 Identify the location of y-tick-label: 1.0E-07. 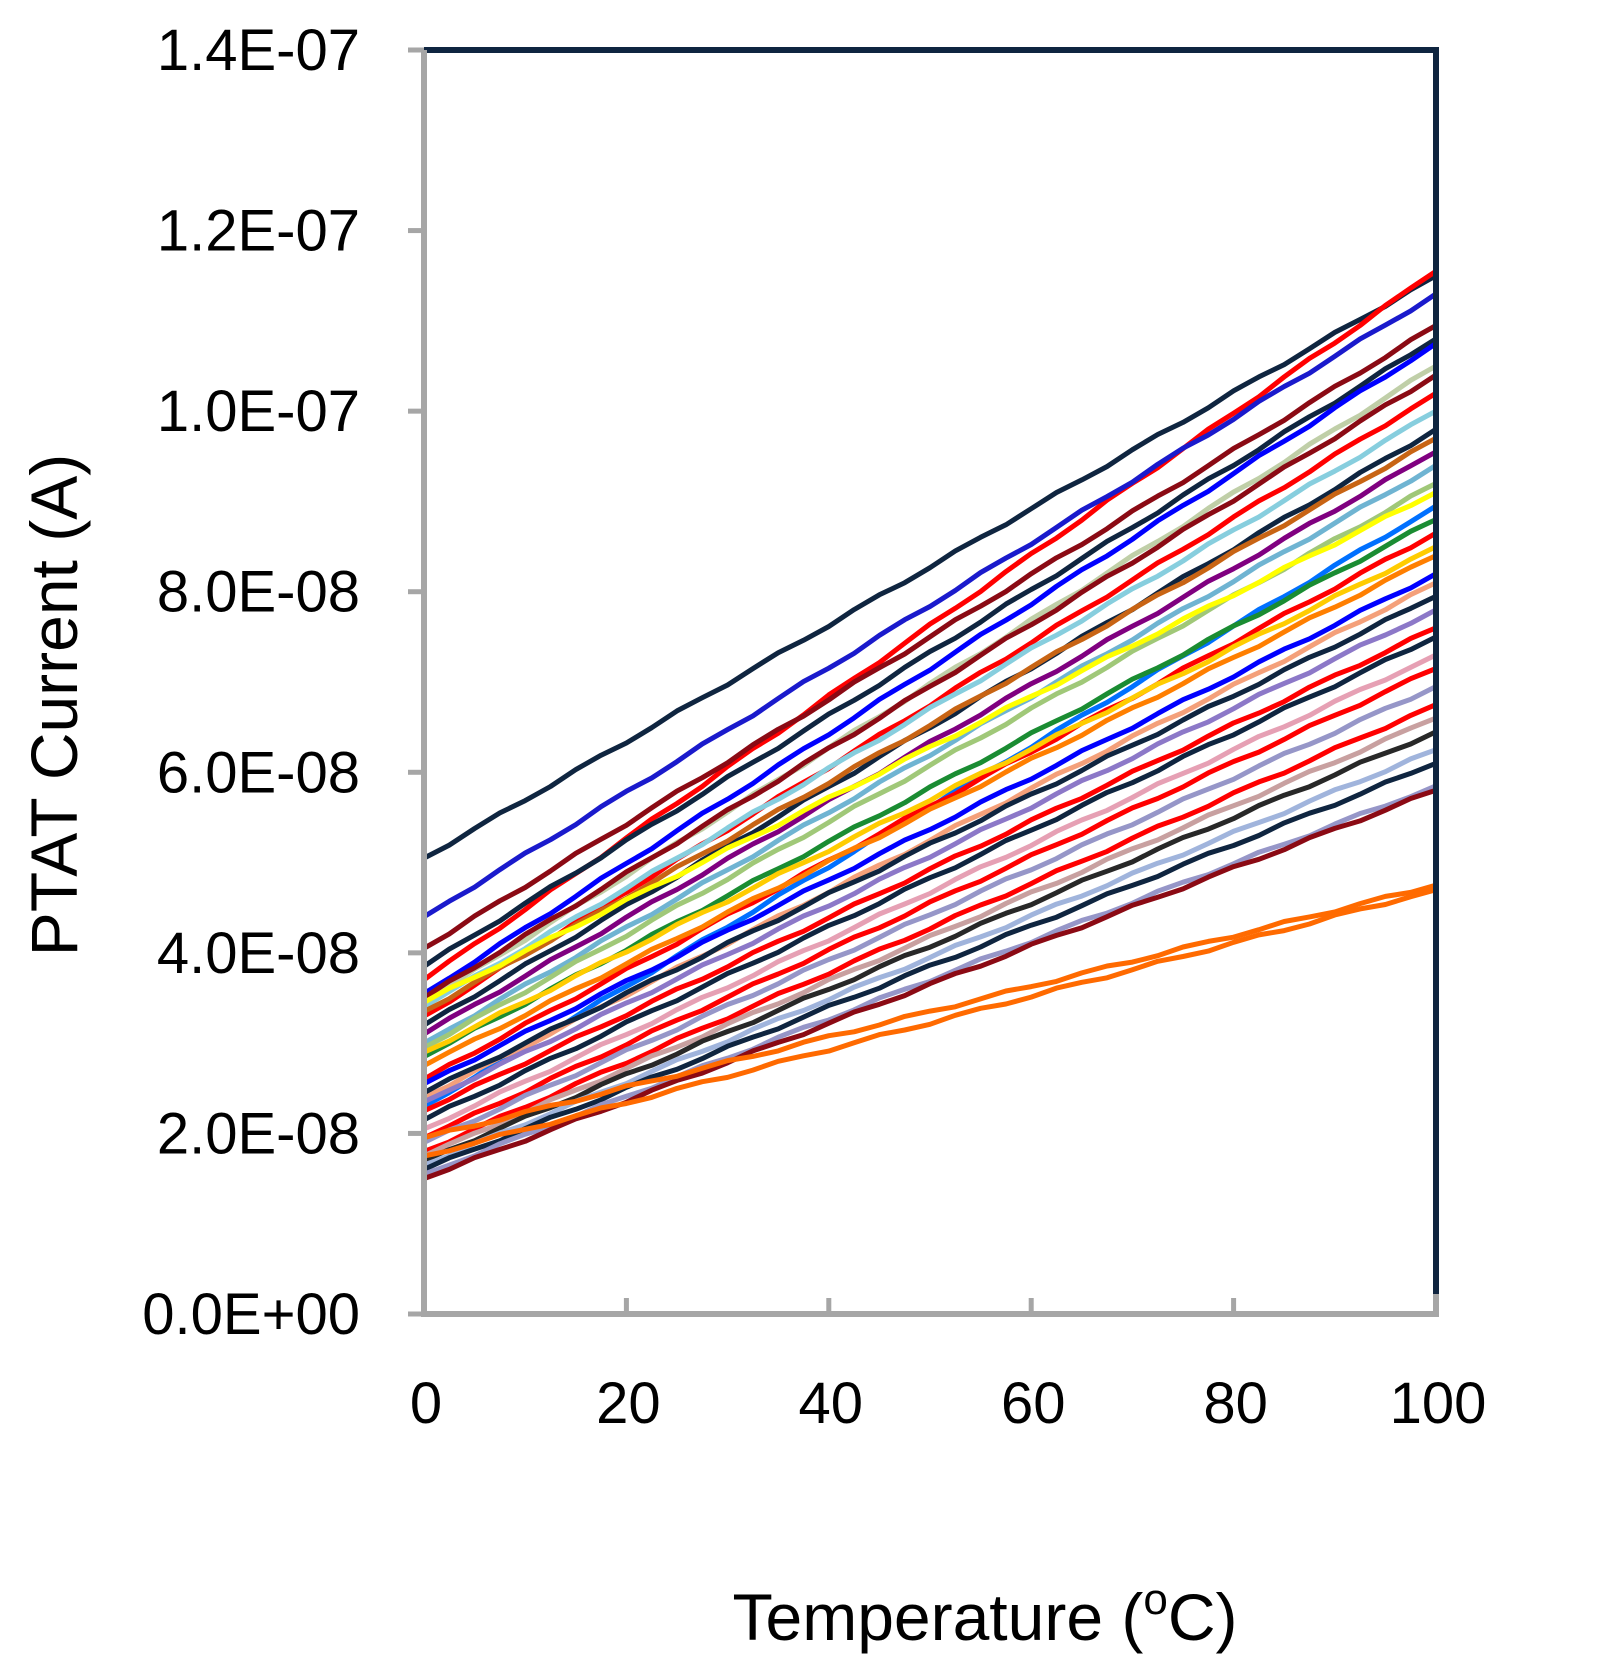
(258, 411).